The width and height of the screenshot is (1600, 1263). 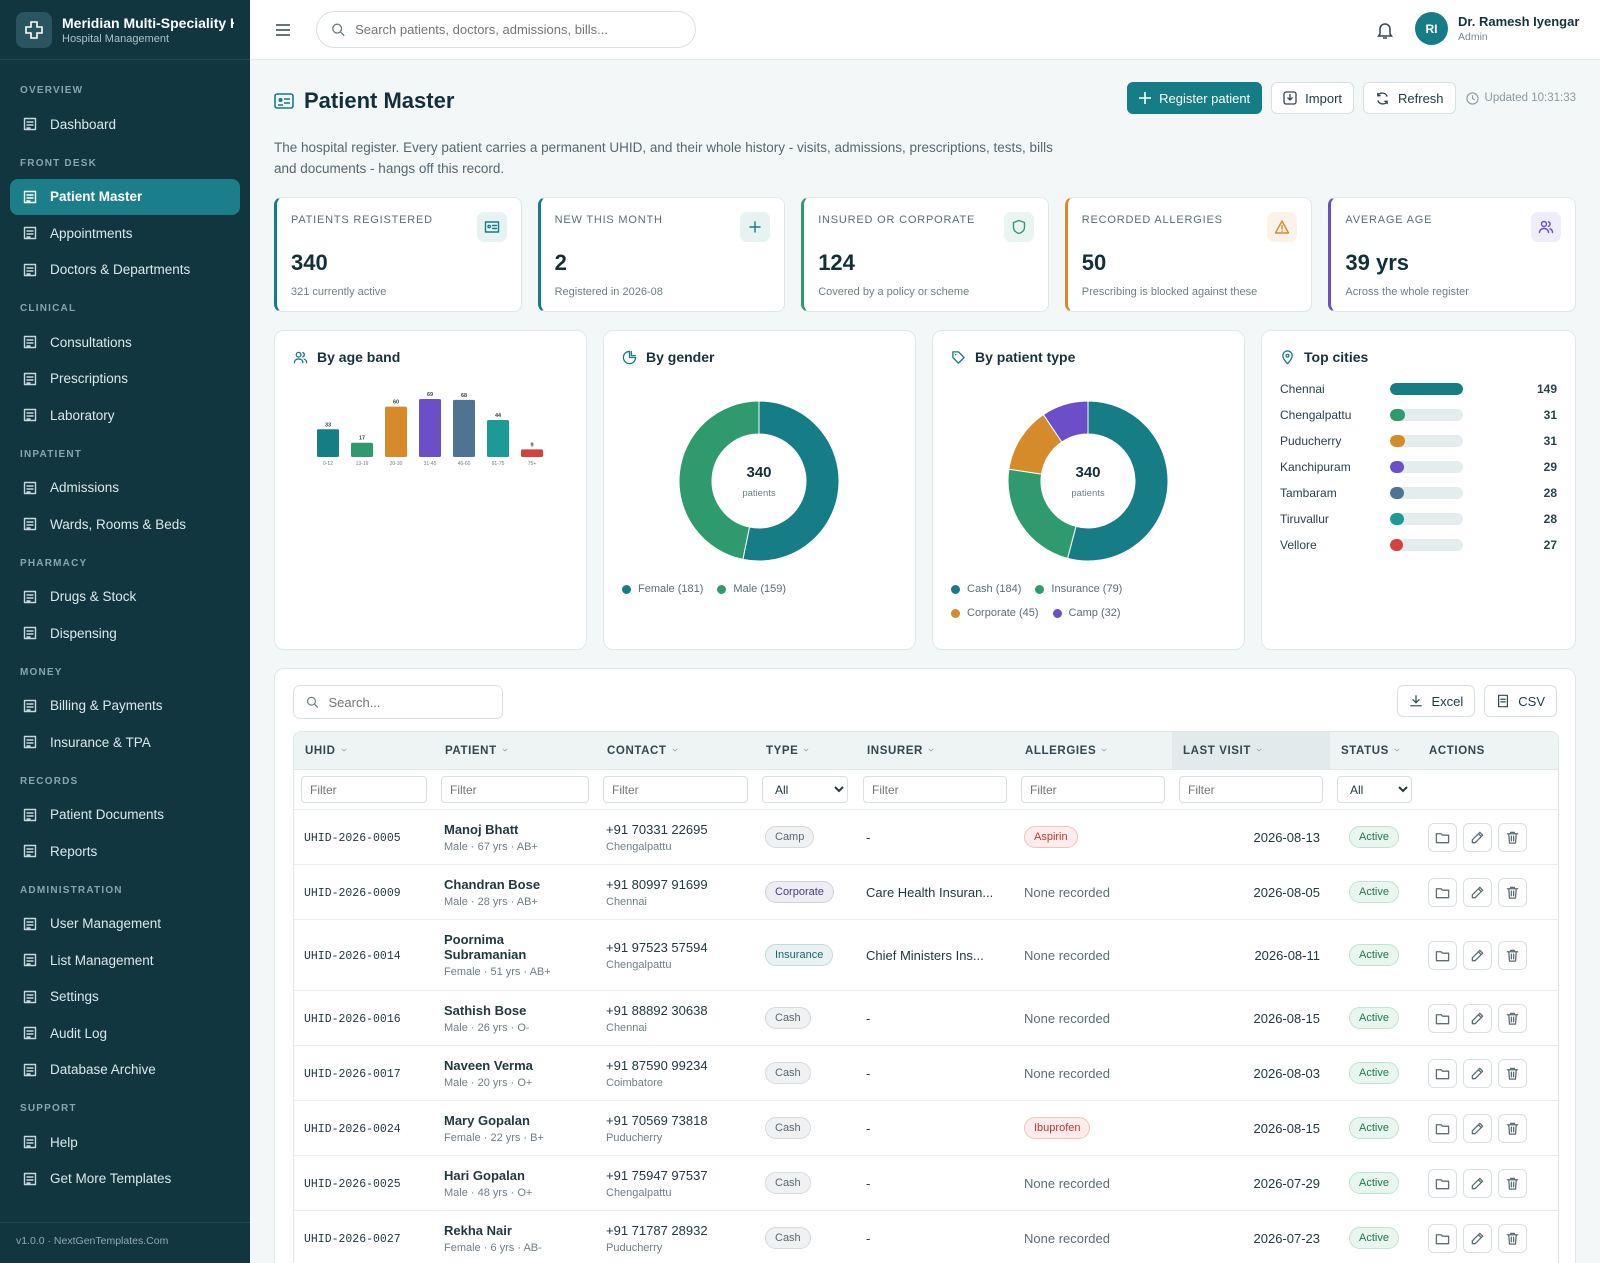 What do you see at coordinates (1067, 892) in the screenshot?
I see `allergy-note: None recorded` at bounding box center [1067, 892].